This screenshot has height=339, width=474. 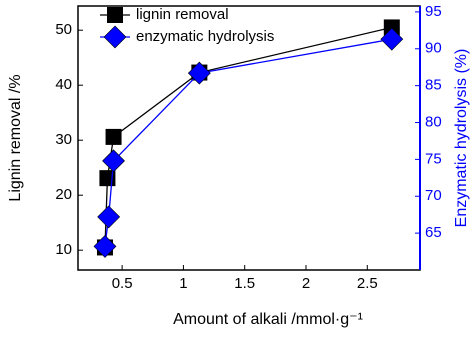 What do you see at coordinates (63, 29) in the screenshot?
I see `y-tick-label: 50` at bounding box center [63, 29].